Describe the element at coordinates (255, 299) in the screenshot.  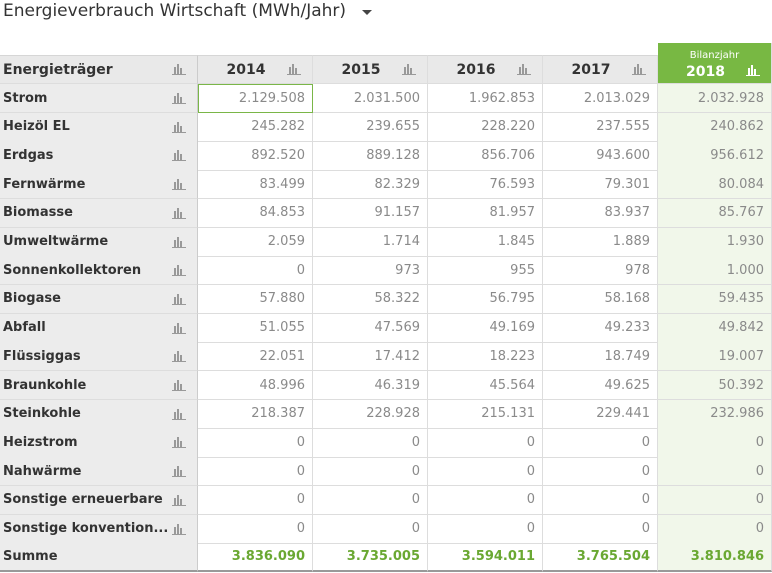
I see `value-cell: 57.880` at that location.